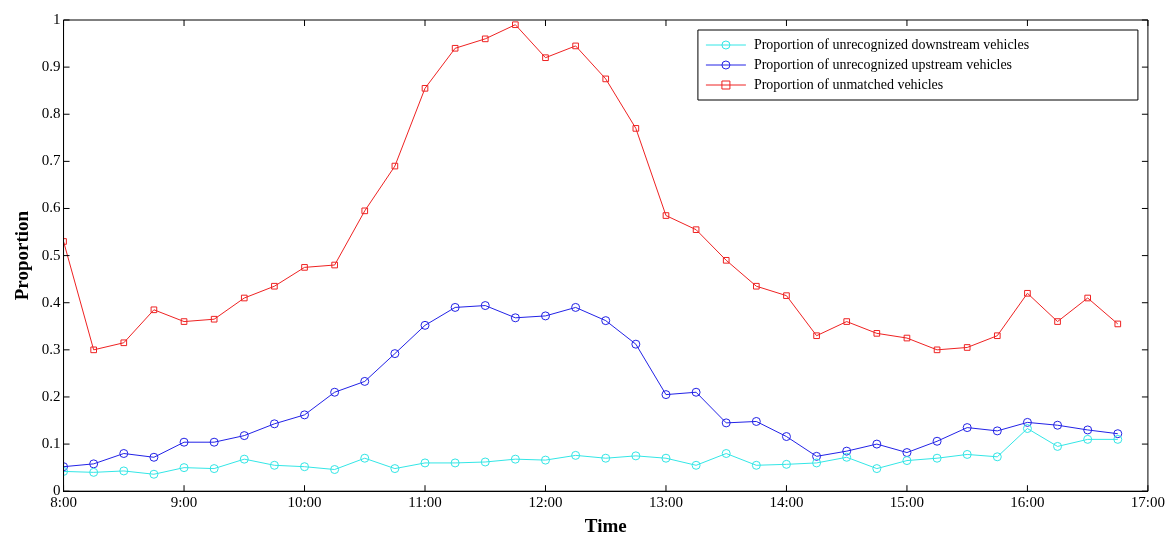 The height and width of the screenshot is (547, 1176). I want to click on y-tick-label: 0.7, so click(51, 160).